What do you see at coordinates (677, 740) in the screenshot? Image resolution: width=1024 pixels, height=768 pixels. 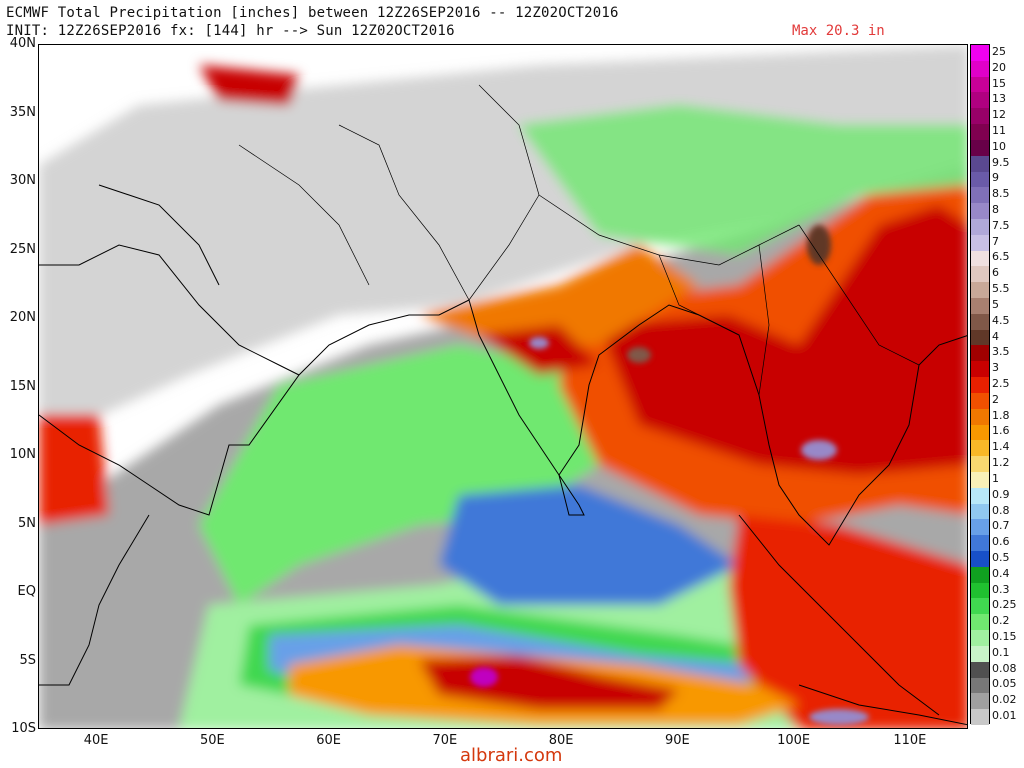 I see `lon-label-90e: 90E` at bounding box center [677, 740].